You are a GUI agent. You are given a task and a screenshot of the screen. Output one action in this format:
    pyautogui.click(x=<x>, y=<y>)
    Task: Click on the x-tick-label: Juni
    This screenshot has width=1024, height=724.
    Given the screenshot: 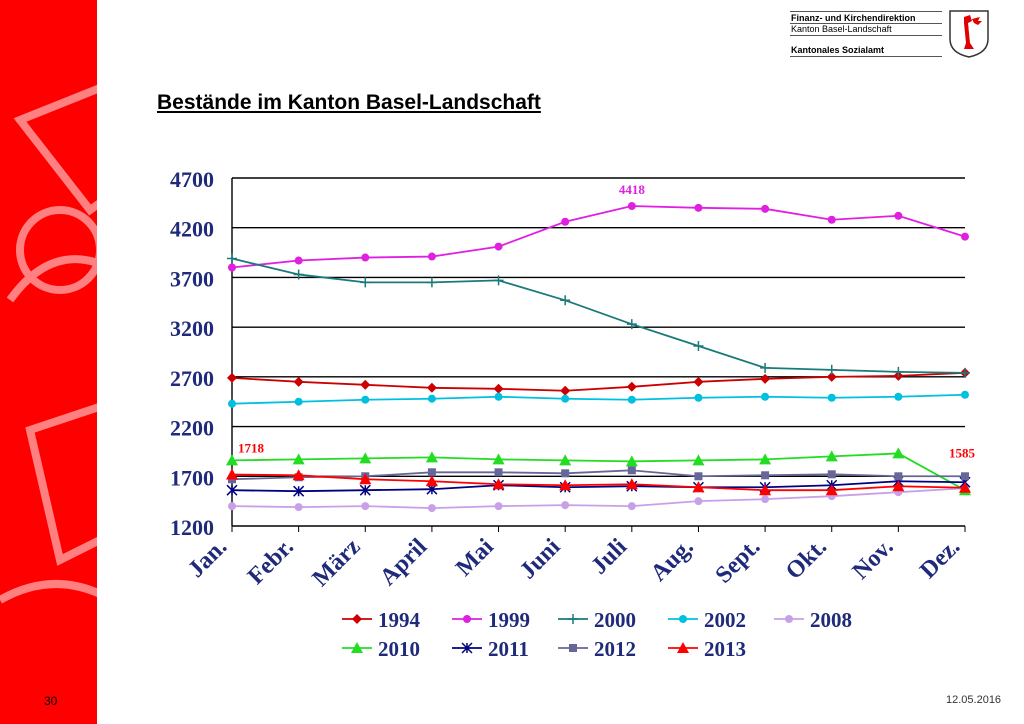 What is the action you would take?
    pyautogui.click(x=540, y=559)
    